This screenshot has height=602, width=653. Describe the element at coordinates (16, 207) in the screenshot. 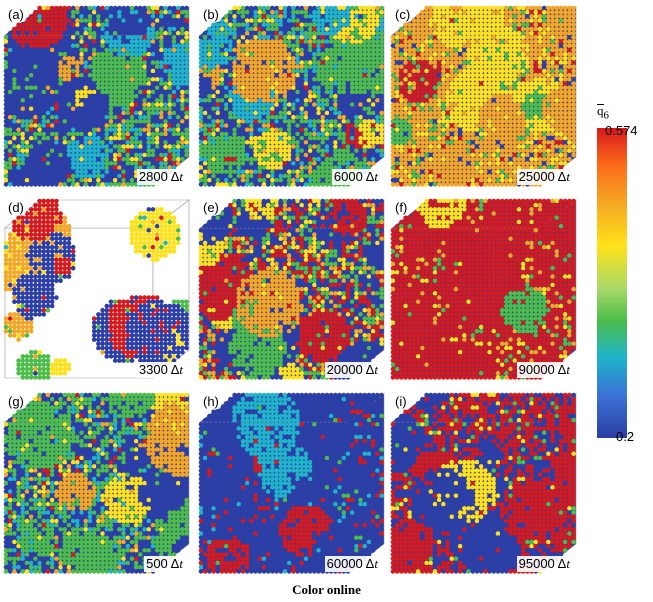

I see `panel-label: (d)` at that location.